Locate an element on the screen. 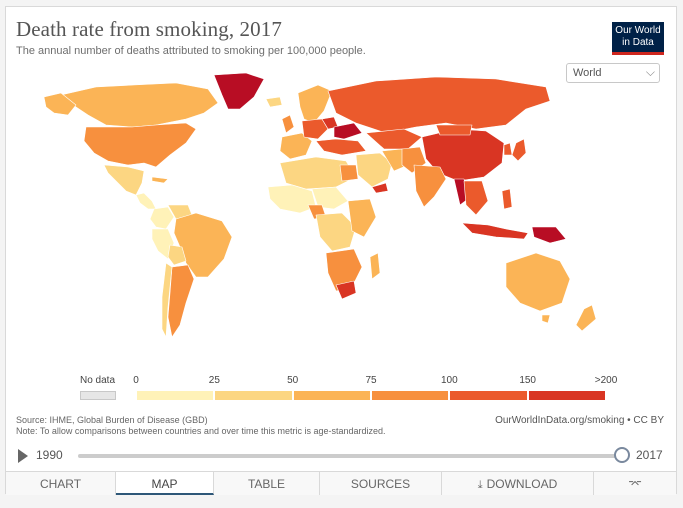 The height and width of the screenshot is (508, 683). country-north-africa is located at coordinates (318, 173).